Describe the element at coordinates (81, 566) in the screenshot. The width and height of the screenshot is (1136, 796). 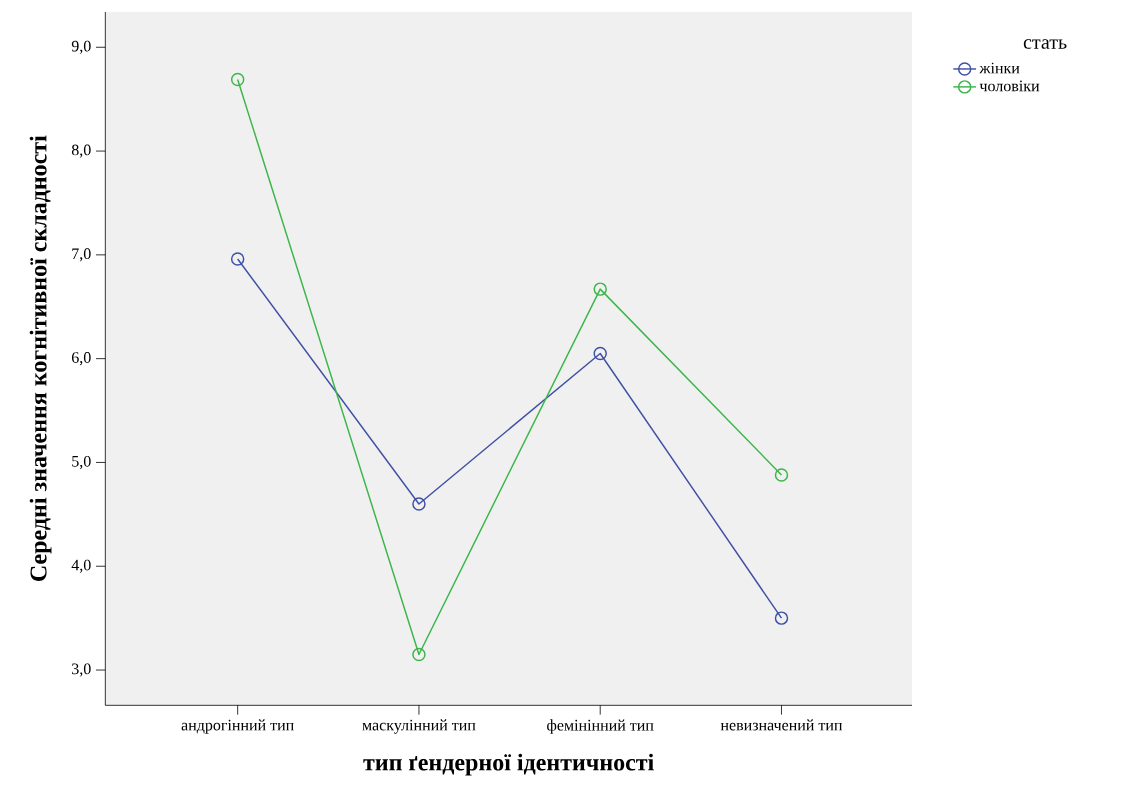
I see `y-tick-label: 4,0` at that location.